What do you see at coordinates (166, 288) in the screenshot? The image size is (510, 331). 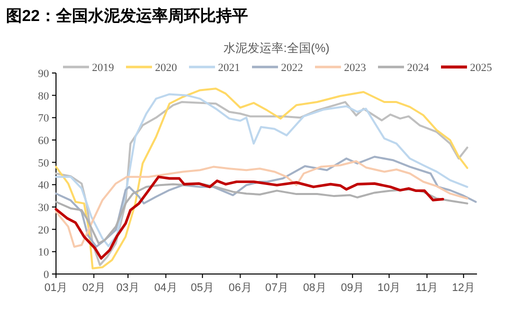 I see `x-tick-label: 04月` at bounding box center [166, 288].